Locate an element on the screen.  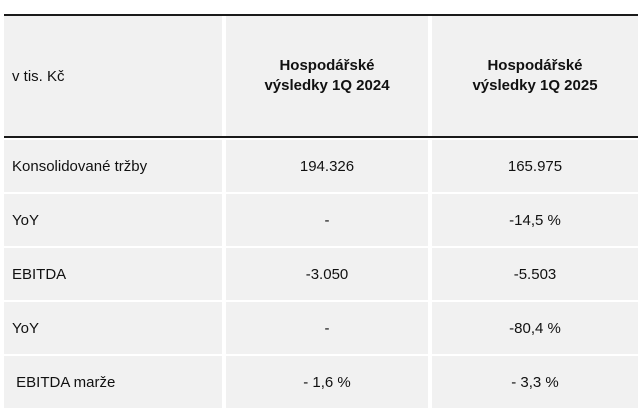
unit-label: v tis. Kč is located at coordinates (113, 76).